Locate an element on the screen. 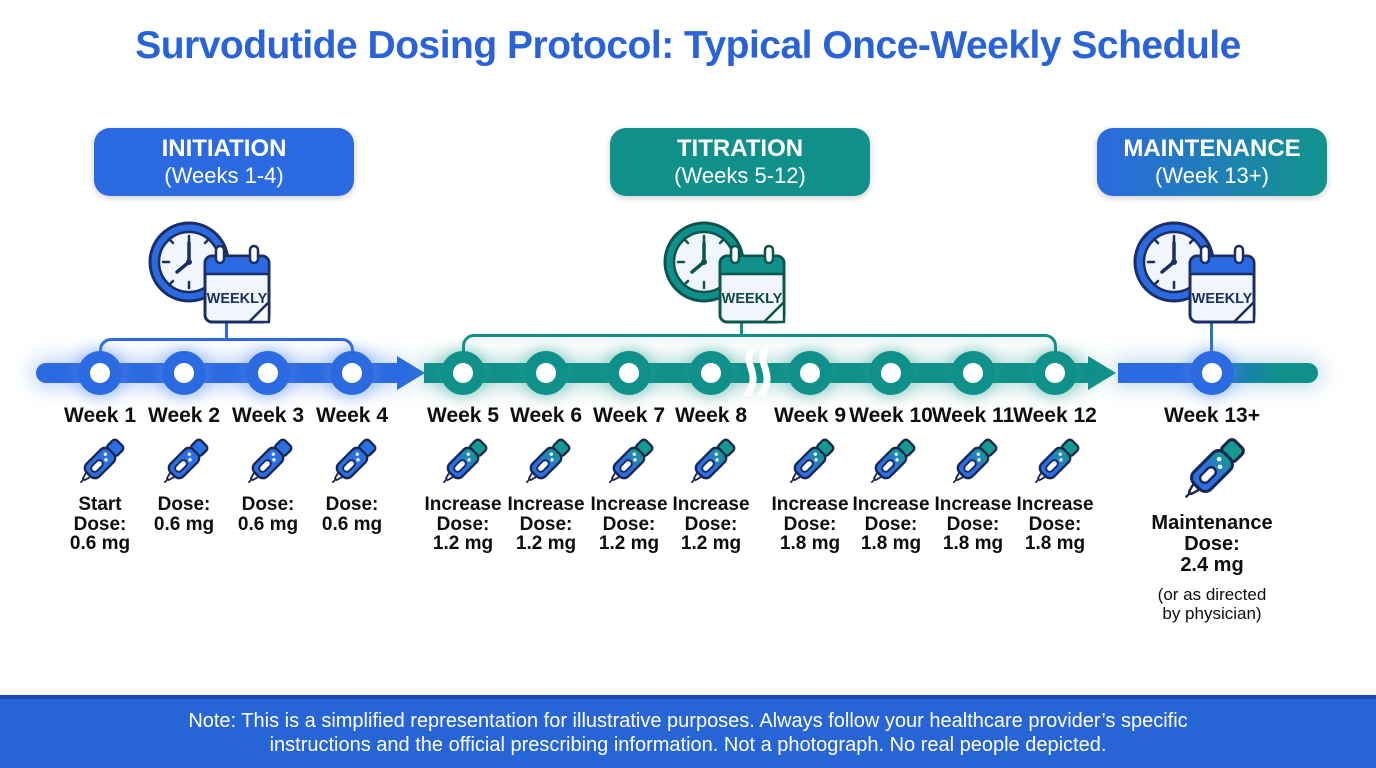  week-label: Week 11 is located at coordinates (973, 415).